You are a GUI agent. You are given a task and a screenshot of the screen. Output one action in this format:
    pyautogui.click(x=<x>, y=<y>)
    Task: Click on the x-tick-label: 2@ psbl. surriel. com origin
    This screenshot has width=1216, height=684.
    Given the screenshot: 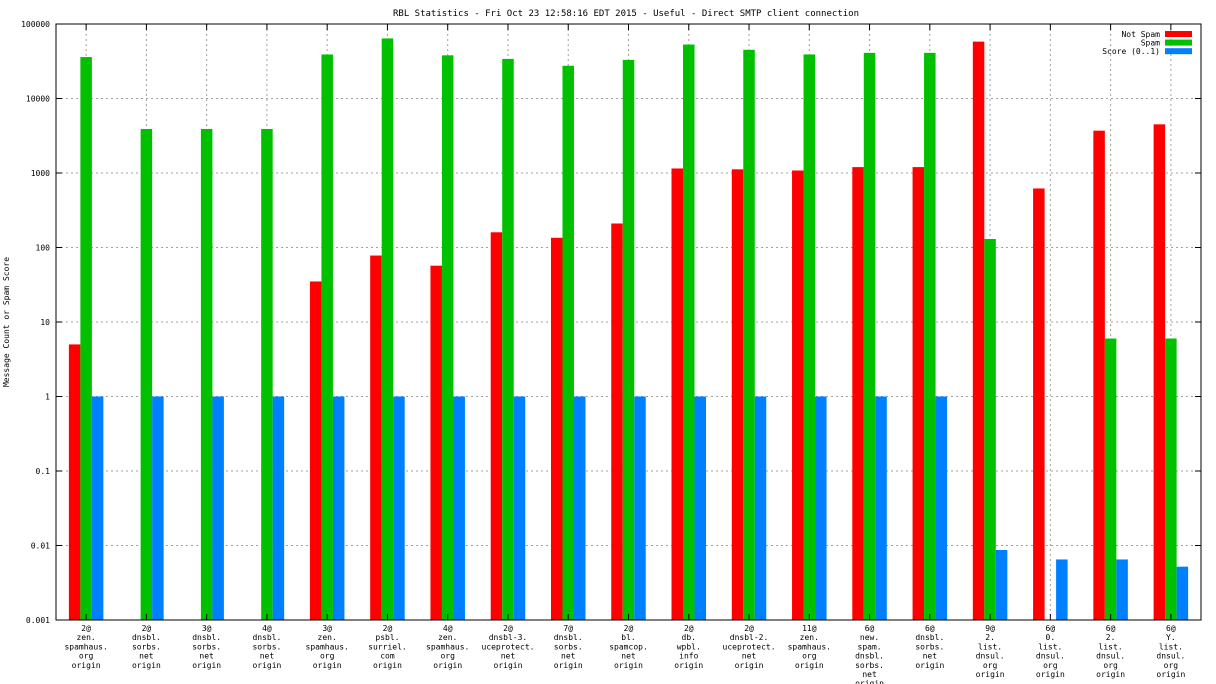 What is the action you would take?
    pyautogui.click(x=387, y=647)
    